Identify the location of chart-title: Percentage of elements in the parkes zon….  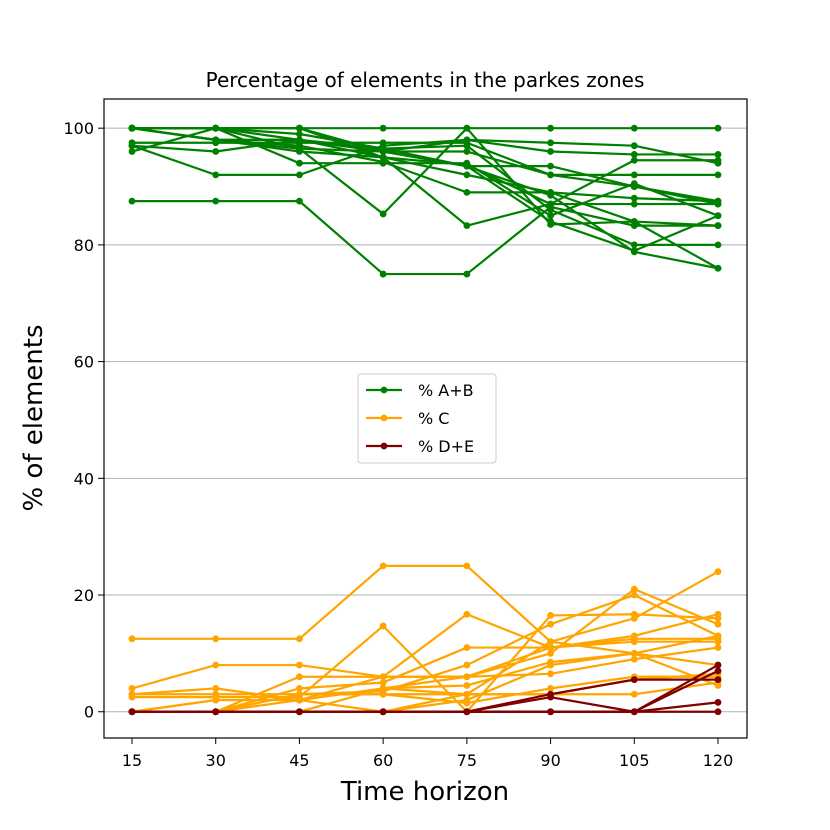
(425, 80).